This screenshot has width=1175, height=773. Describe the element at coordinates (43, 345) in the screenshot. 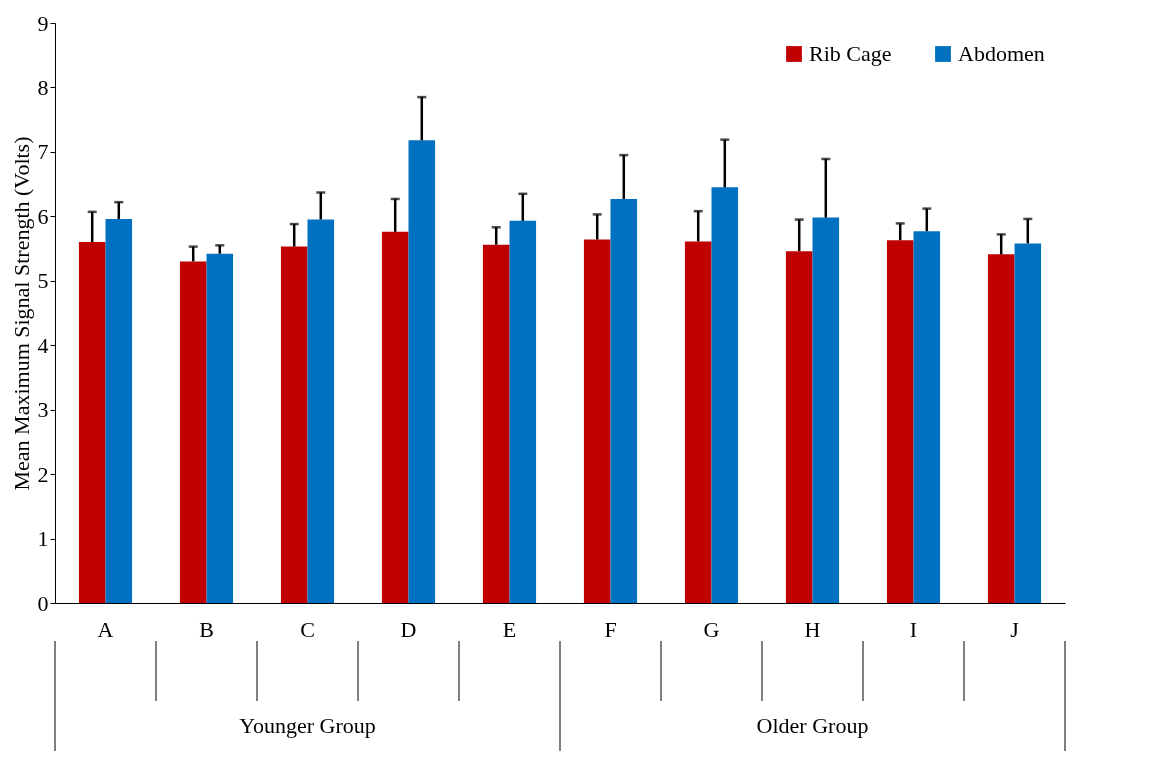

I see `y-tick-label: 4` at that location.